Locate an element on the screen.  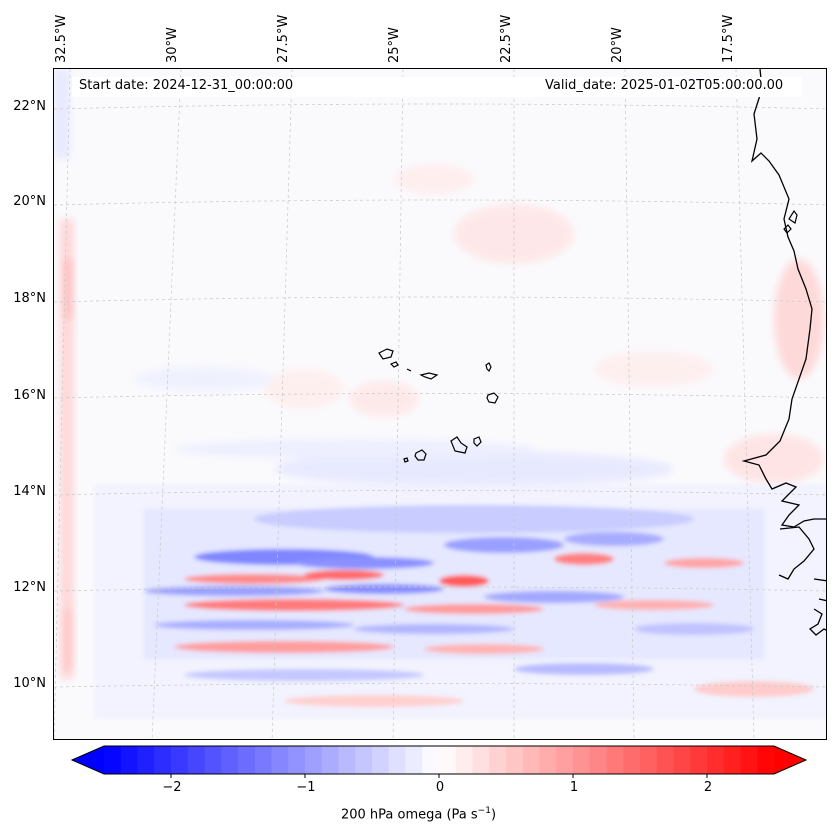
colorbar-tick-minus1: −1 is located at coordinates (306, 787).